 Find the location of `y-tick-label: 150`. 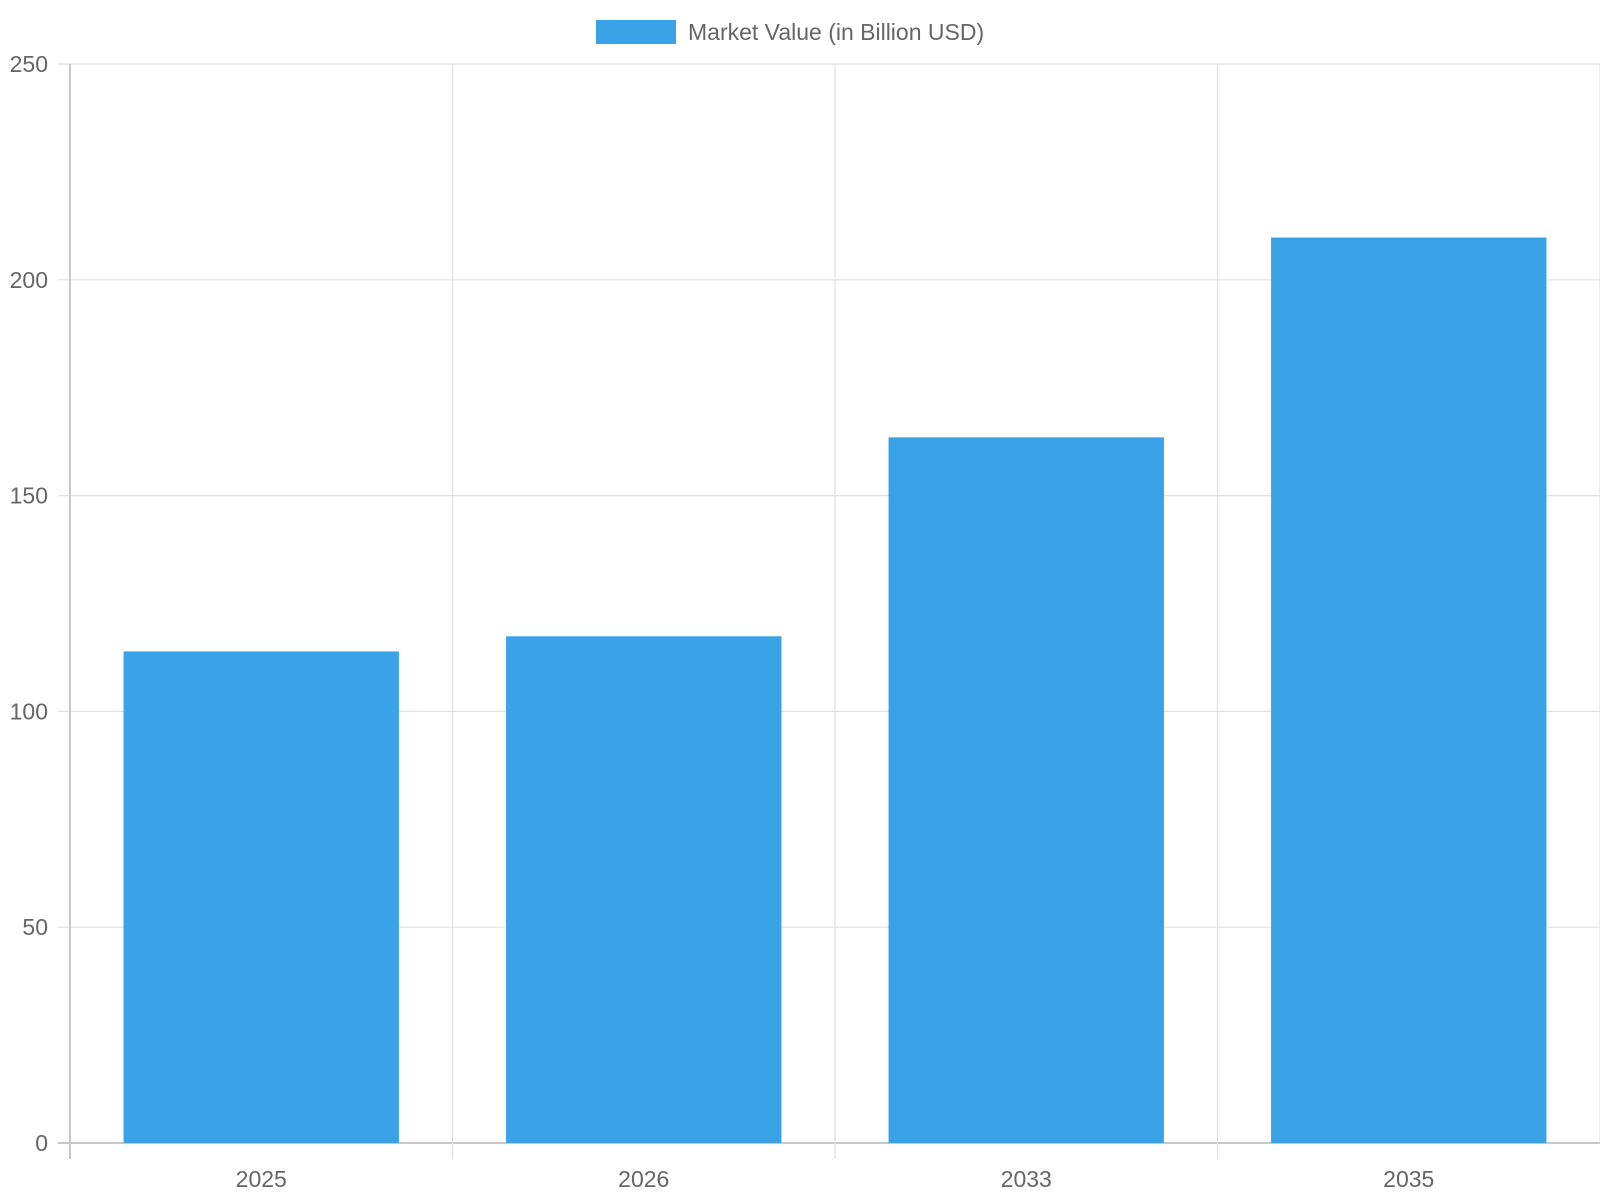

y-tick-label: 150 is located at coordinates (29, 496).